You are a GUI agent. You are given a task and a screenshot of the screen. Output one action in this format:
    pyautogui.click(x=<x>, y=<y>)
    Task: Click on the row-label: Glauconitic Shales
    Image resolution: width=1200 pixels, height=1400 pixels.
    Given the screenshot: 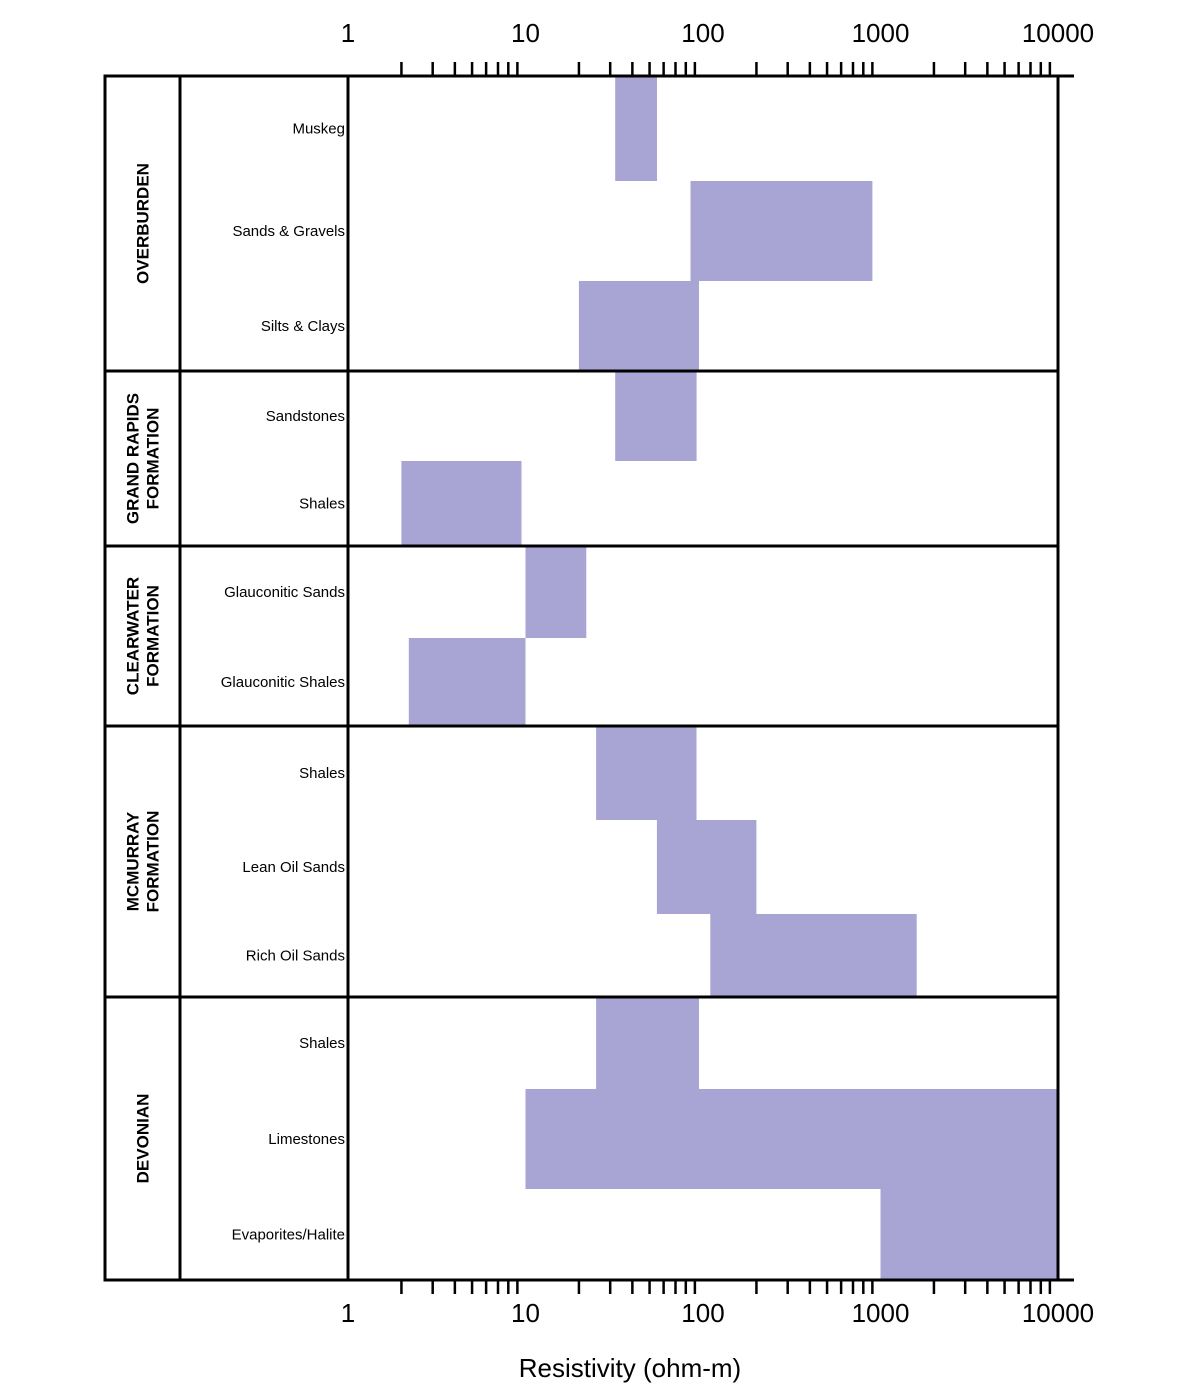 What is the action you would take?
    pyautogui.click(x=283, y=682)
    